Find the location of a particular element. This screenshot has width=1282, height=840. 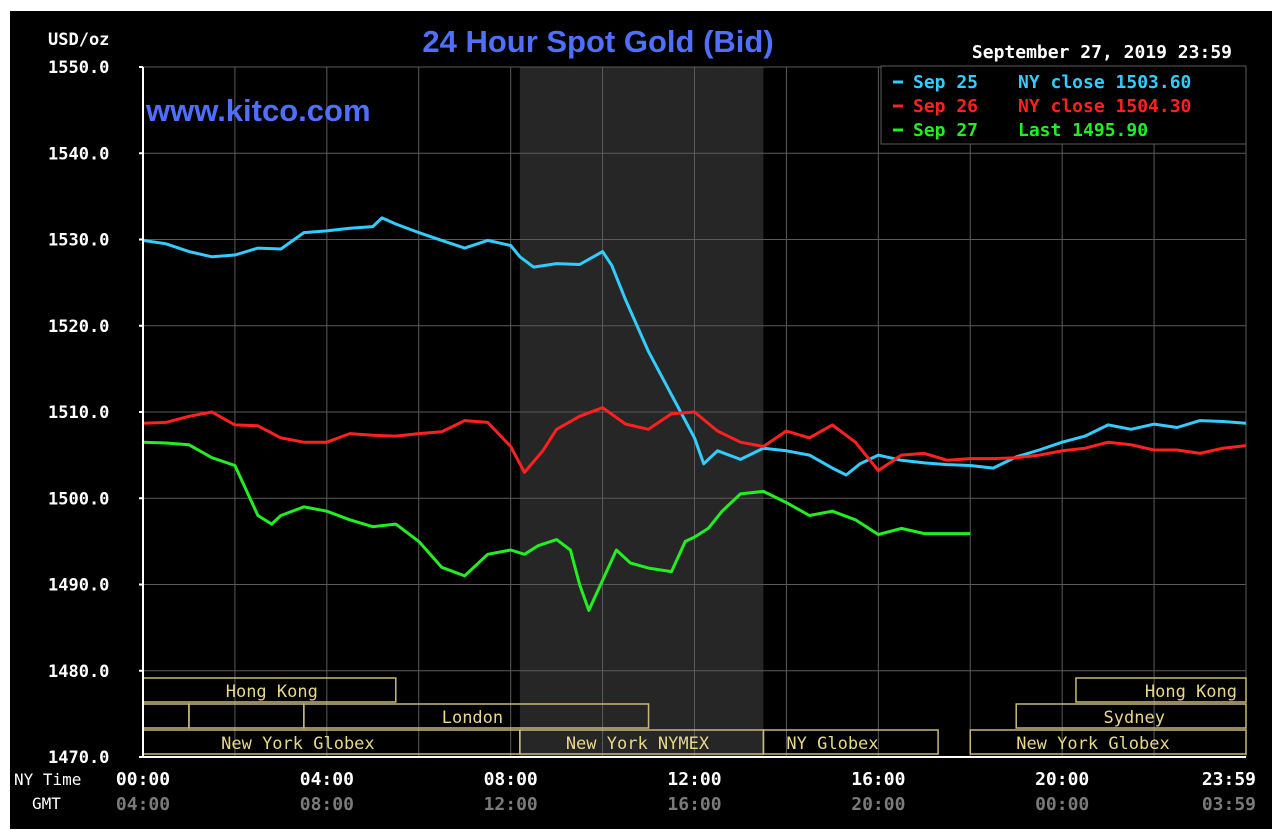

x-tick-label-ny: 16:00 is located at coordinates (878, 779).